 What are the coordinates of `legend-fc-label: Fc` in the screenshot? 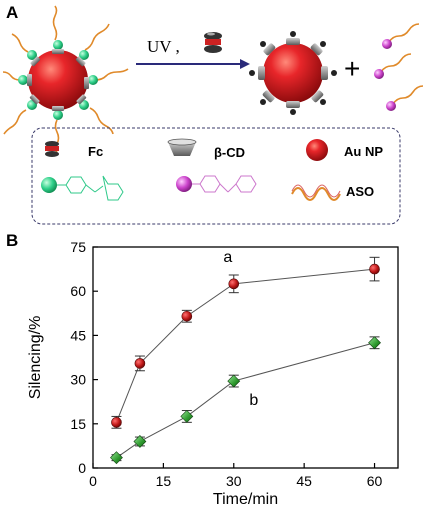 It's located at (95, 151).